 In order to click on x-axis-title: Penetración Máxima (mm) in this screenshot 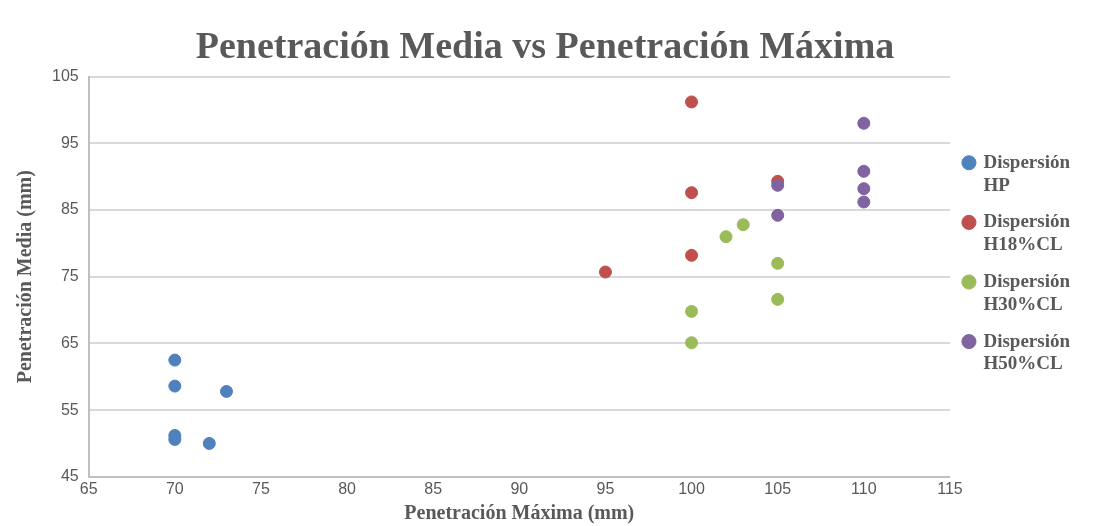, I will do `click(519, 513)`.